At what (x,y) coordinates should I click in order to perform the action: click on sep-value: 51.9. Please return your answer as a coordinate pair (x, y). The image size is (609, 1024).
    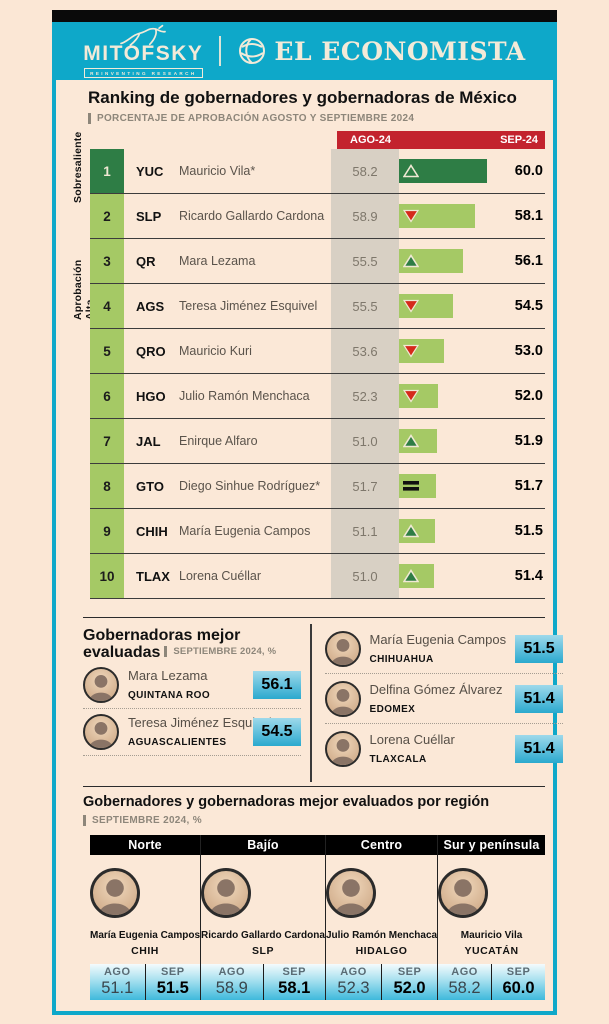
    Looking at the image, I should click on (528, 441).